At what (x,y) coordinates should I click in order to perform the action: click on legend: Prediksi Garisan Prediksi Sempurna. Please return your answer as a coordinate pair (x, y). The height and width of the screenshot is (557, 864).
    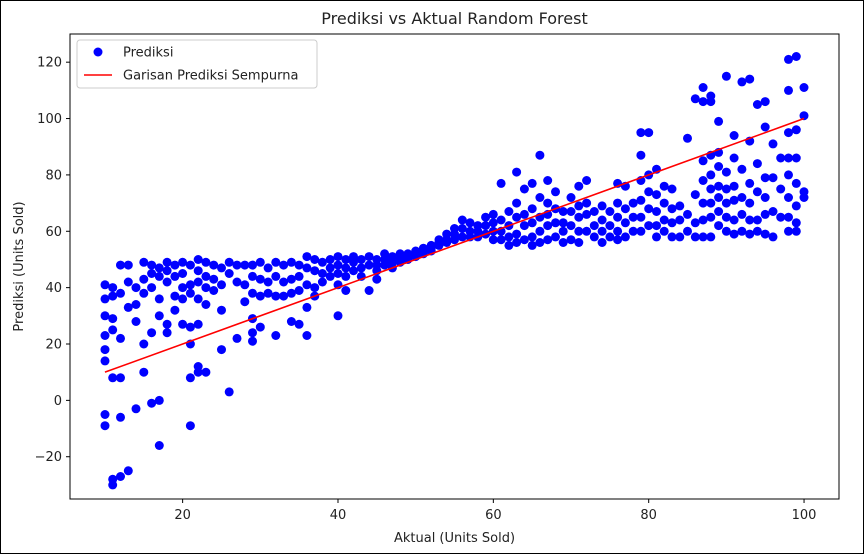
    Looking at the image, I should click on (197, 64).